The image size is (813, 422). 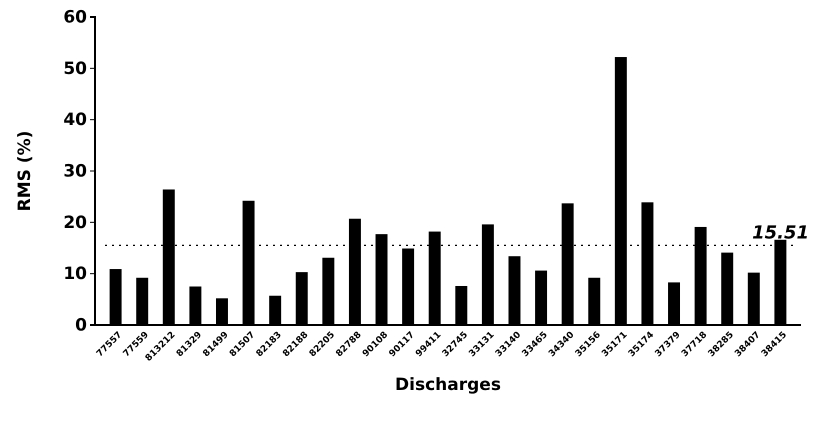 What do you see at coordinates (780, 233) in the screenshot?
I see `ref-line-label: 15.51` at bounding box center [780, 233].